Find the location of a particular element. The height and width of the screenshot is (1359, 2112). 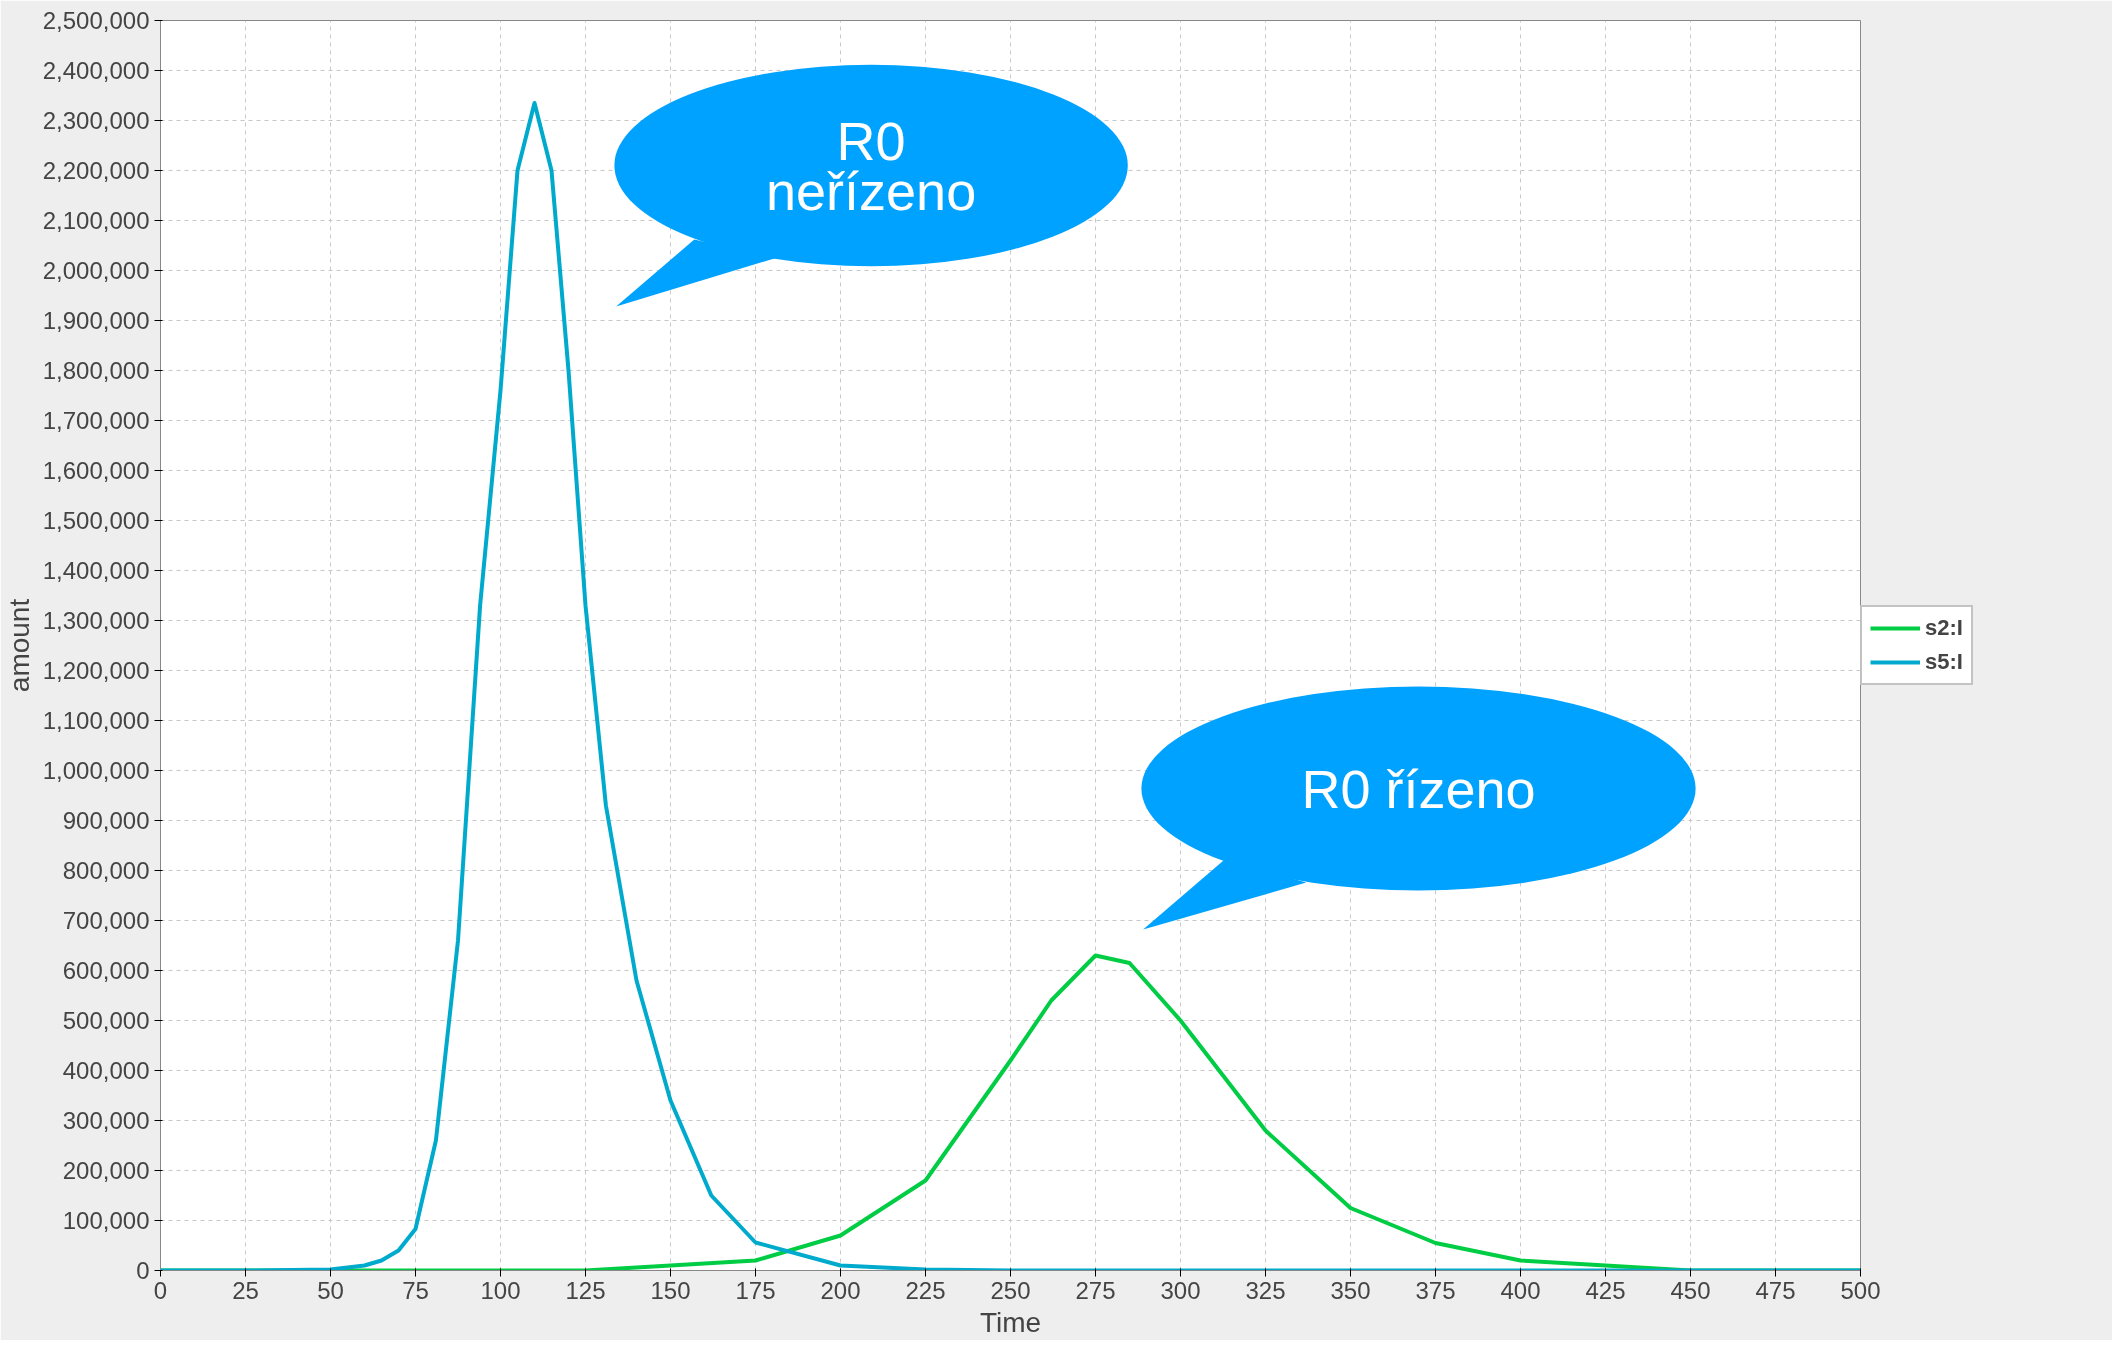

y-tick-label: 500,000 is located at coordinates (106, 1020).